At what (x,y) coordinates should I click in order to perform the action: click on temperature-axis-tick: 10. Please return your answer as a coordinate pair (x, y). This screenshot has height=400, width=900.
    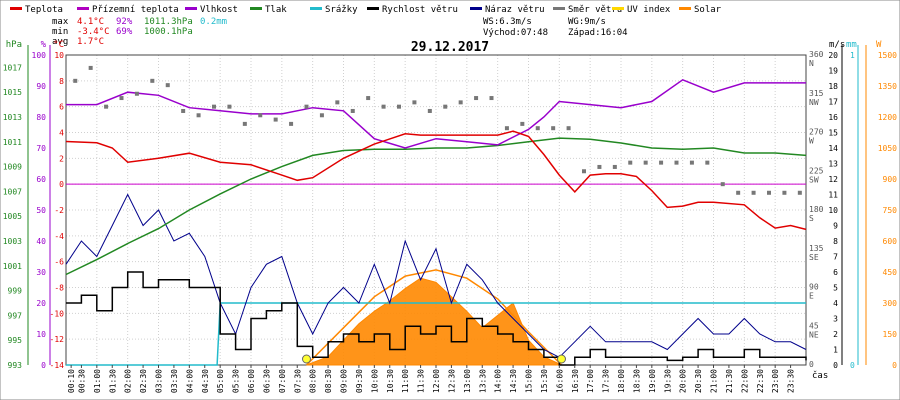
    Looking at the image, I should click on (59, 55).